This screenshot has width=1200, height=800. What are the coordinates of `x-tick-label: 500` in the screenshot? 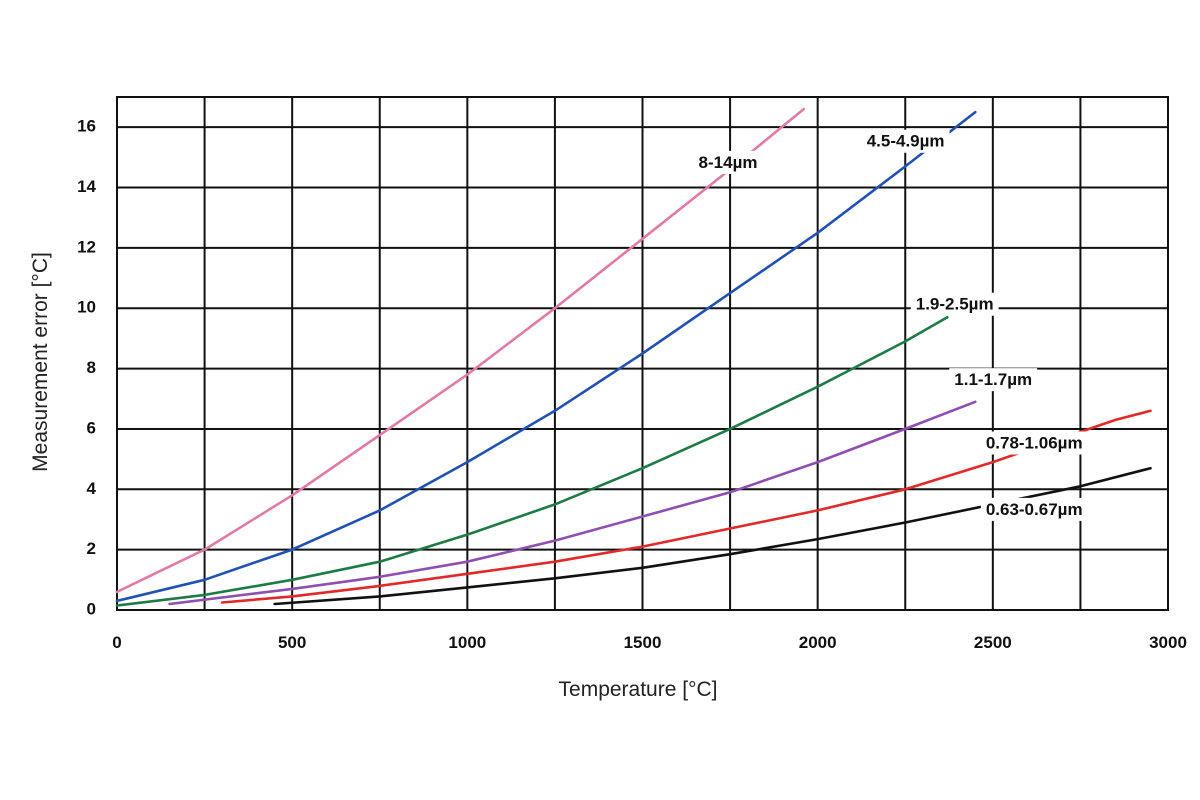 It's located at (292, 642).